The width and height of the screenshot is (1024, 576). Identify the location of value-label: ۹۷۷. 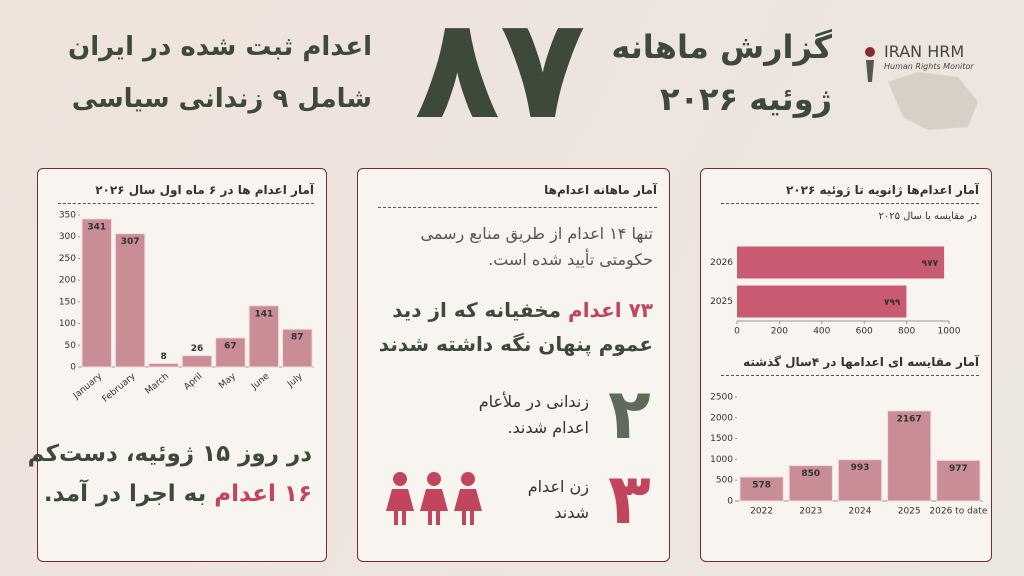
(930, 264).